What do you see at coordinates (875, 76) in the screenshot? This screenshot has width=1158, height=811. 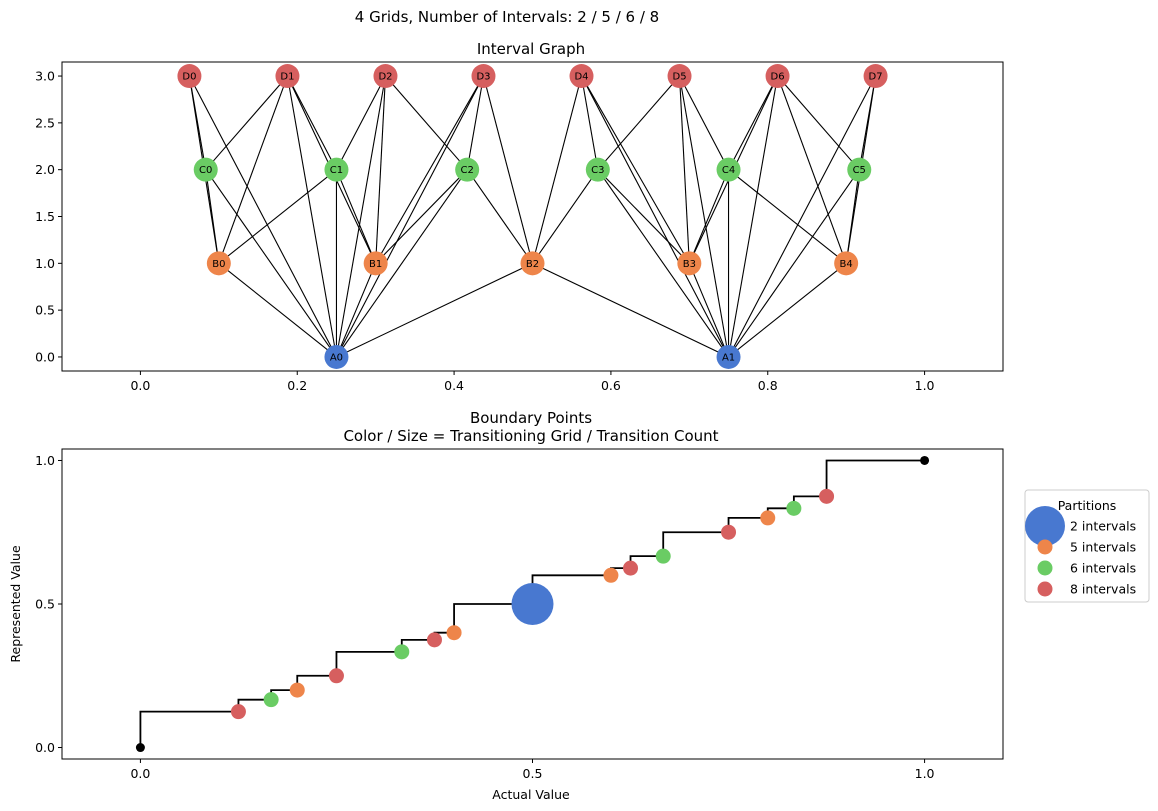 I see `node-D7` at bounding box center [875, 76].